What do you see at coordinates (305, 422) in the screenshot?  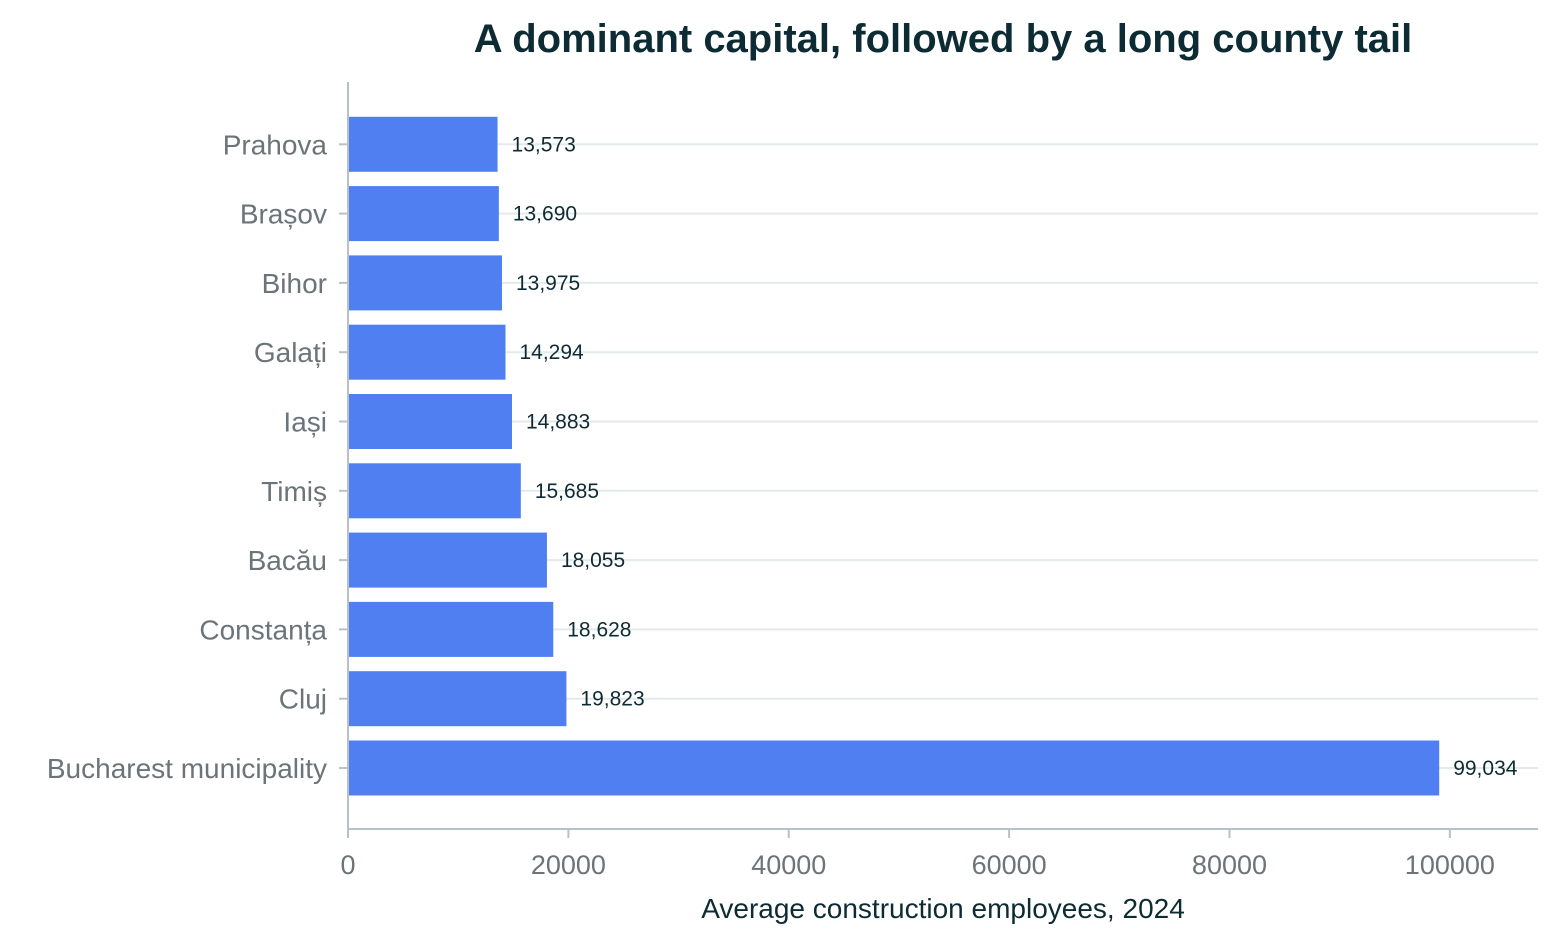 I see `y-tick-label: Iași` at bounding box center [305, 422].